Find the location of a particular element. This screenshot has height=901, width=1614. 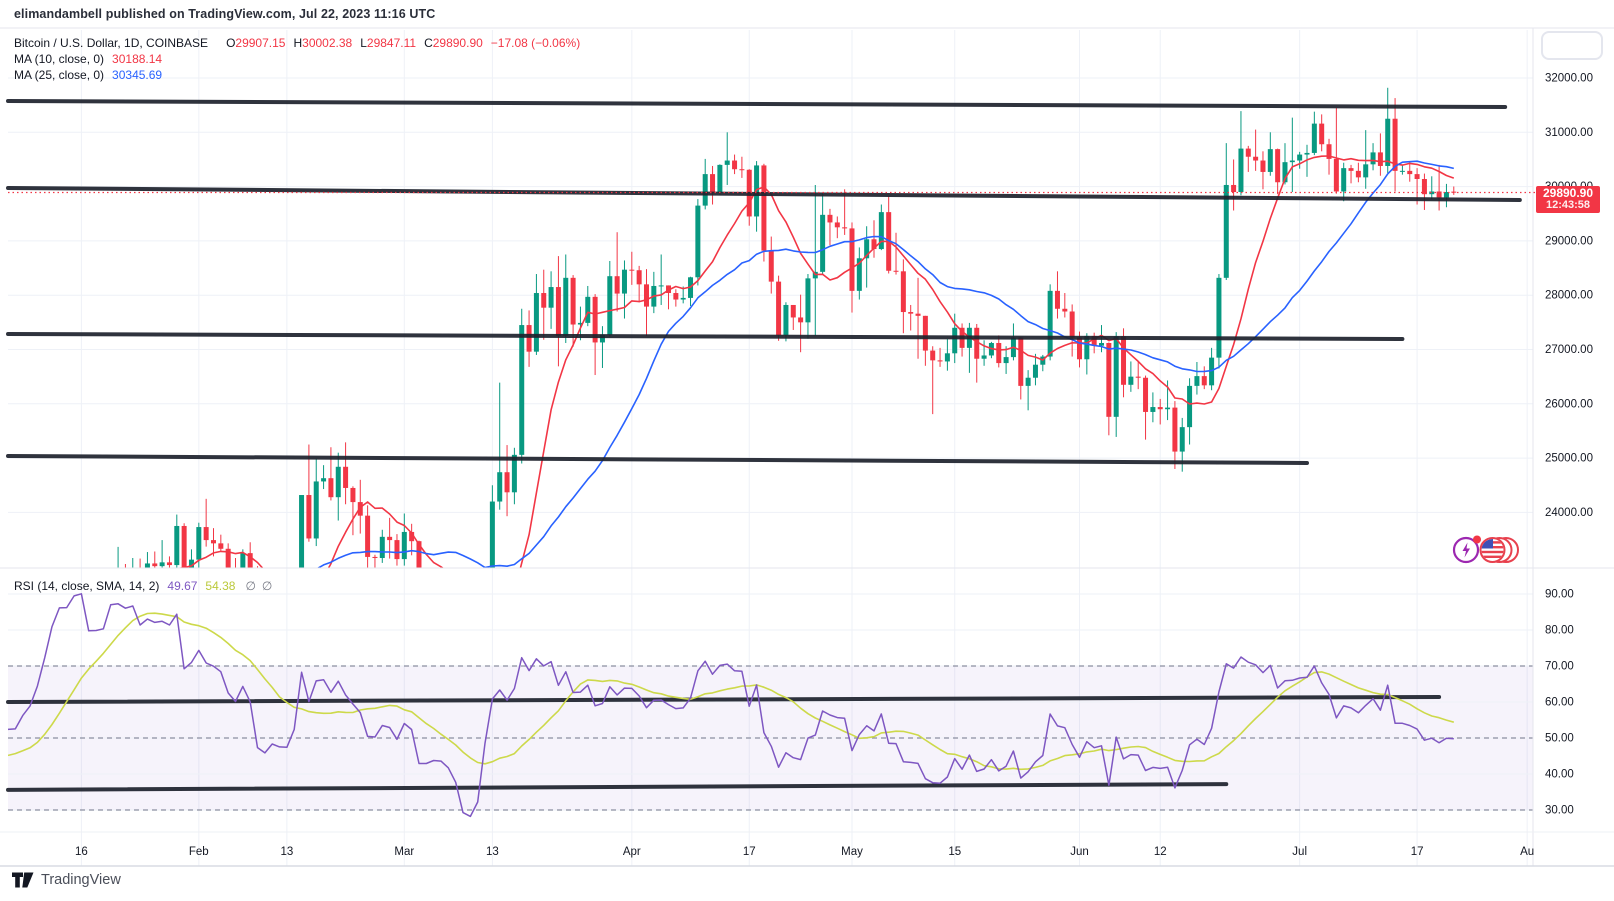

rsi-band-empty-values: ∅∅ is located at coordinates (262, 586).